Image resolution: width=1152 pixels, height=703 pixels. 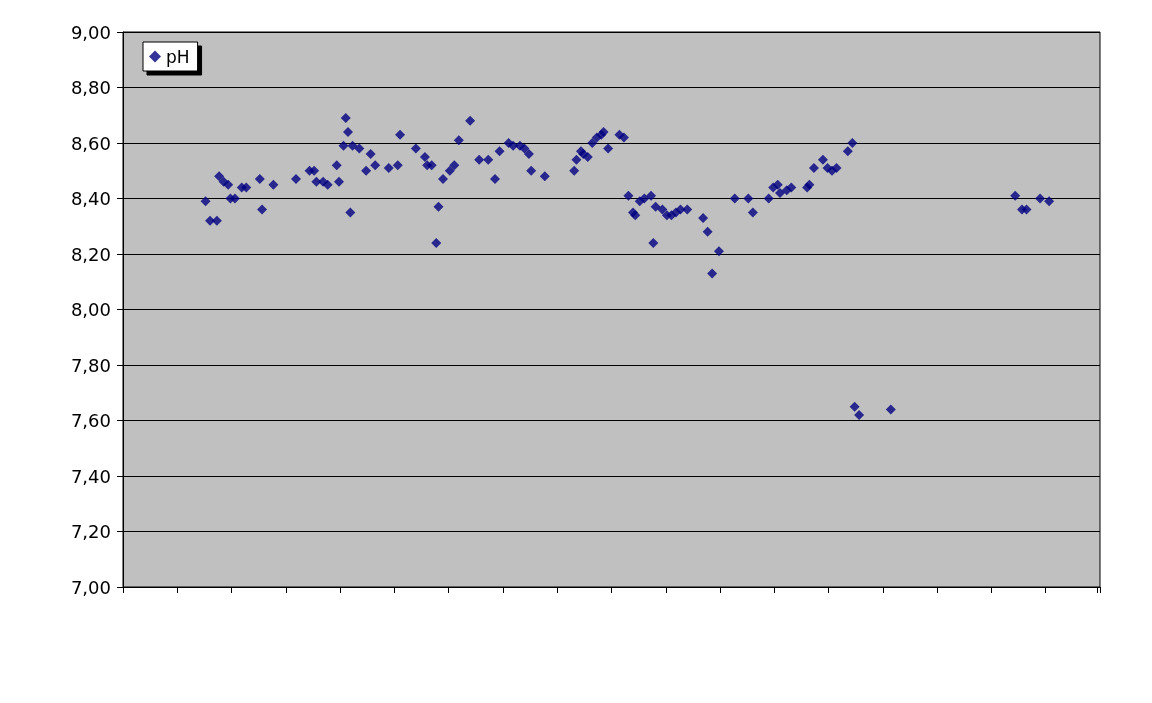 I want to click on y-tick-label: 8,60, so click(x=90, y=143).